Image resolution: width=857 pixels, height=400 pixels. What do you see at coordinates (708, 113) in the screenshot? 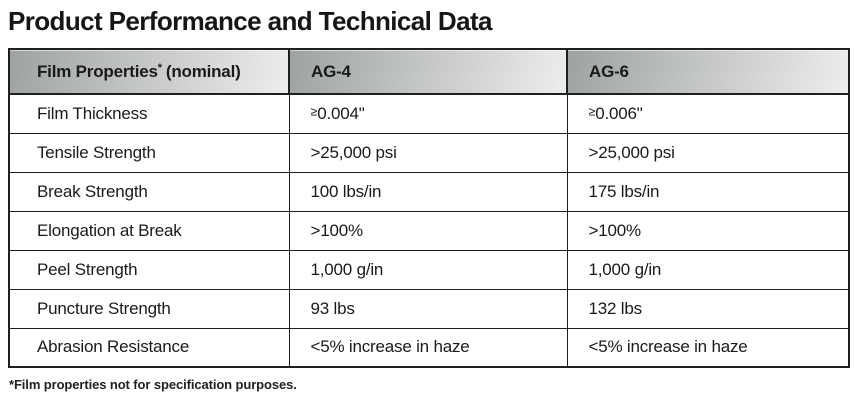
I see `ag6-value-cell: ≥0.006"` at bounding box center [708, 113].